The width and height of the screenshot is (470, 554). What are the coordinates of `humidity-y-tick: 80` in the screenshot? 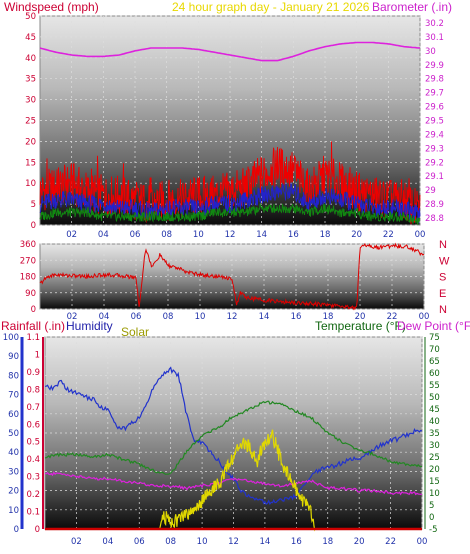 It's located at (13, 376).